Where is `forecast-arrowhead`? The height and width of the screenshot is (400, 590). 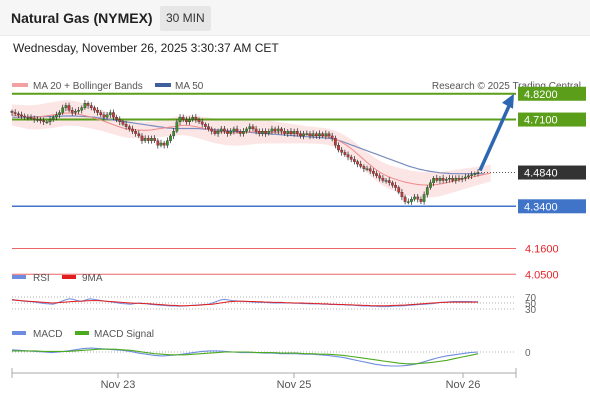
forecast-arrowhead is located at coordinates (508, 101).